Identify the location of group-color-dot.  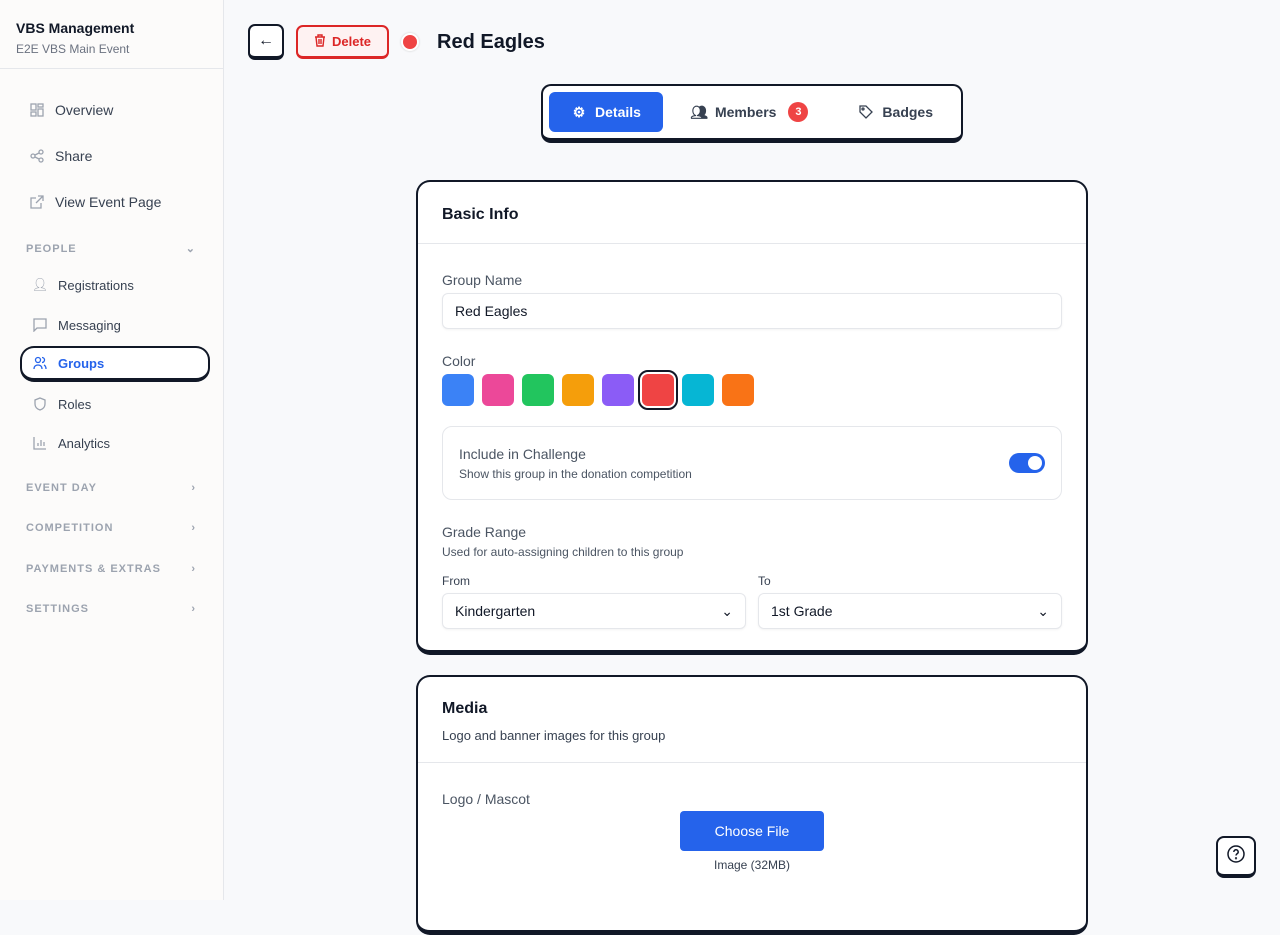
(410, 42).